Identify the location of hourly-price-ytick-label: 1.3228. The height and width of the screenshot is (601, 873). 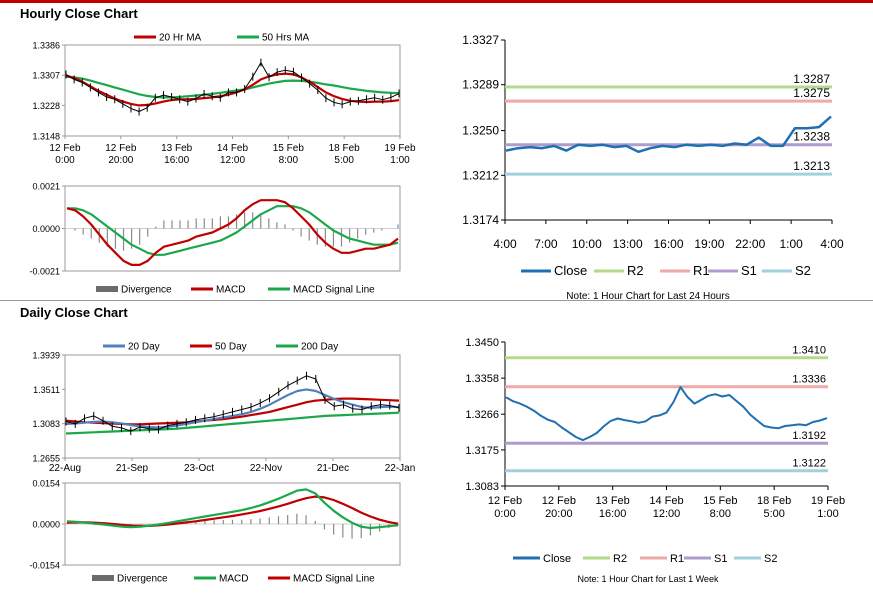
(46, 106).